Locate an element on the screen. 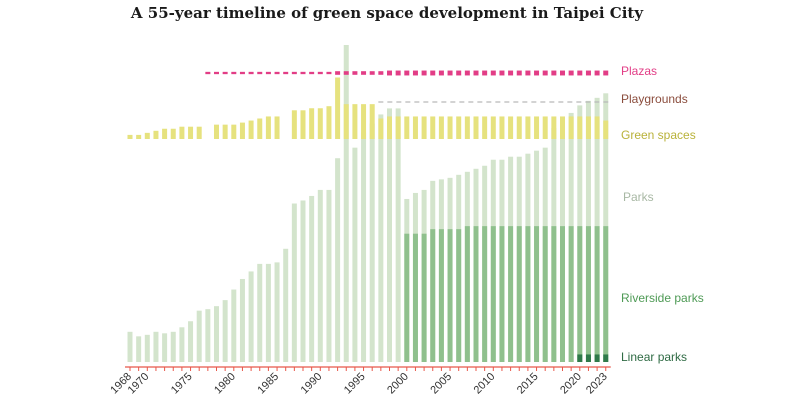  plazas-mark-1988 is located at coordinates (303, 73).